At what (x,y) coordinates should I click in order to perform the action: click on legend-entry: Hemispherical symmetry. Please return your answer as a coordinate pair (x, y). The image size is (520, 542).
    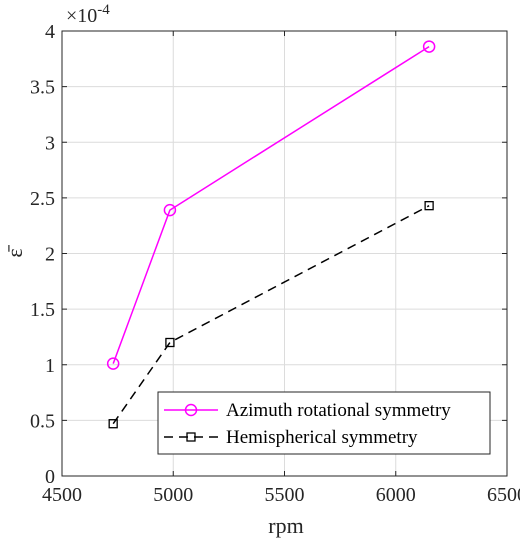
    Looking at the image, I should click on (291, 437).